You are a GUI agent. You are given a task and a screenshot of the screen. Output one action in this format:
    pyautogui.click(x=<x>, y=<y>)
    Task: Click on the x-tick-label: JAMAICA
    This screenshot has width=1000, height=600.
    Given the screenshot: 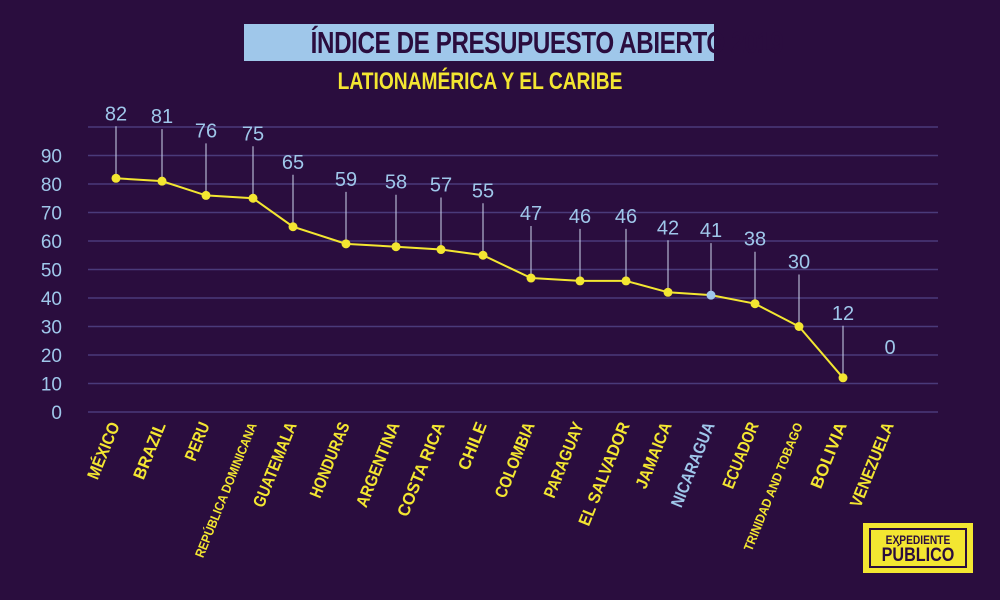 What is the action you would take?
    pyautogui.click(x=654, y=455)
    